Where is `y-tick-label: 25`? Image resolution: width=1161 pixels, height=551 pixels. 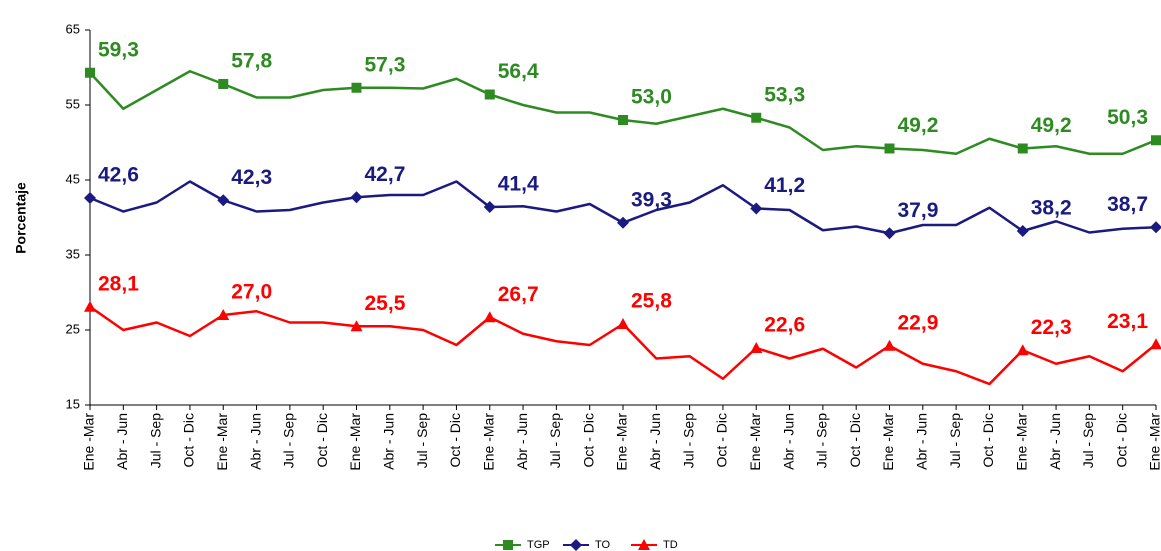 y-tick-label: 25 is located at coordinates (73, 328).